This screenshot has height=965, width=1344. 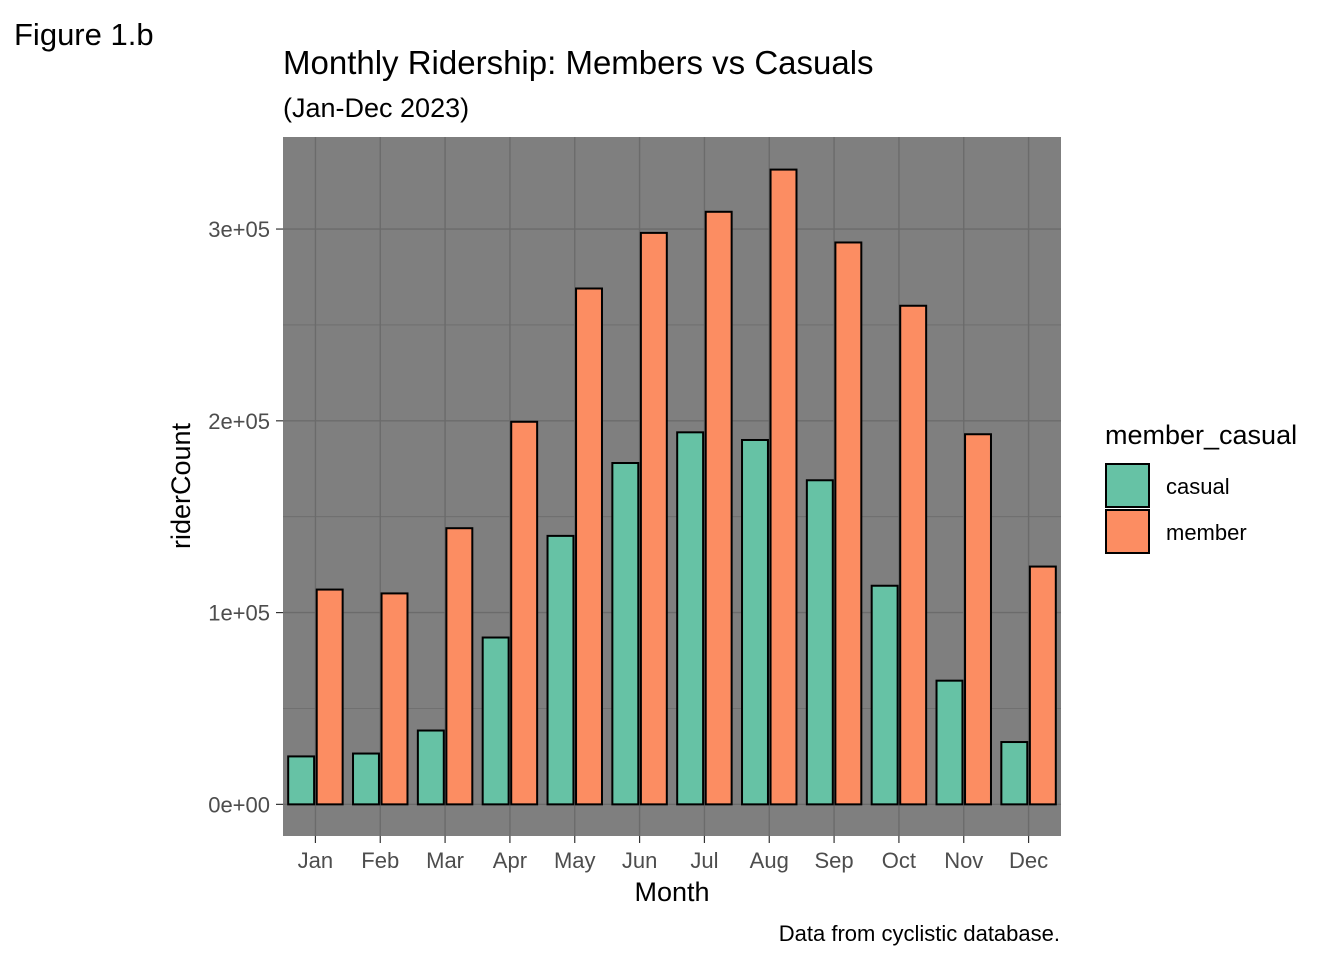 I want to click on x-axis: Jan Feb Mar Apr May Jun Jul Aug Sep Oct Nov Dec, so click(x=673, y=854).